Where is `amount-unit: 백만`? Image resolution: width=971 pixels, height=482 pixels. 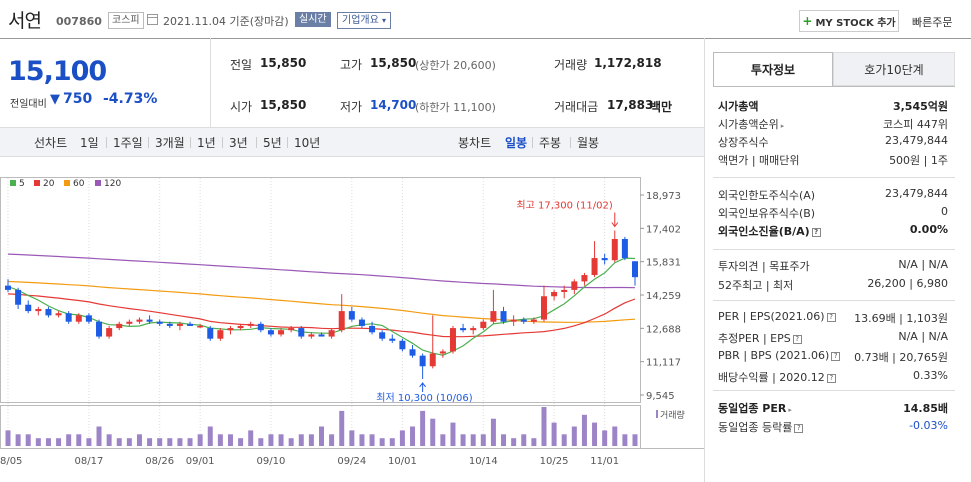 amount-unit: 백만 is located at coordinates (661, 107).